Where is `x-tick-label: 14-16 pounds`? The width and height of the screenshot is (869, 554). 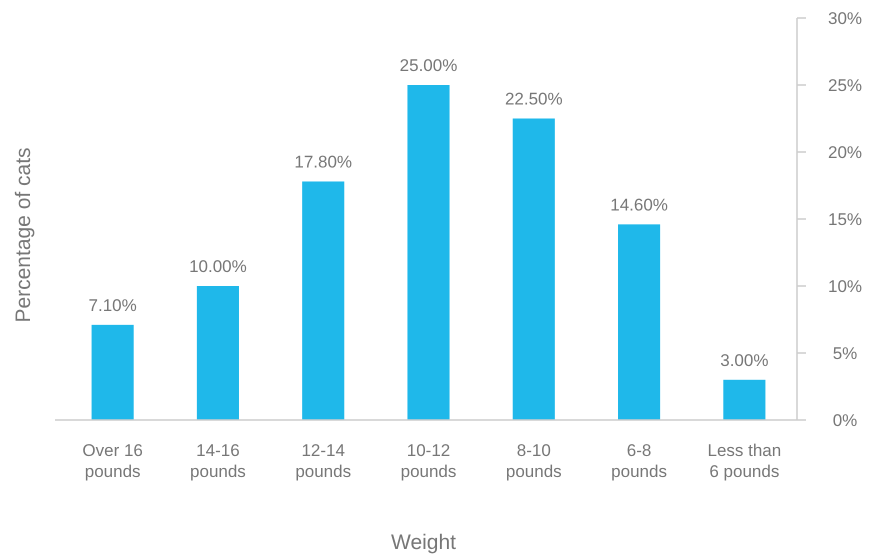
x-tick-label: 14-16 pounds is located at coordinates (218, 461).